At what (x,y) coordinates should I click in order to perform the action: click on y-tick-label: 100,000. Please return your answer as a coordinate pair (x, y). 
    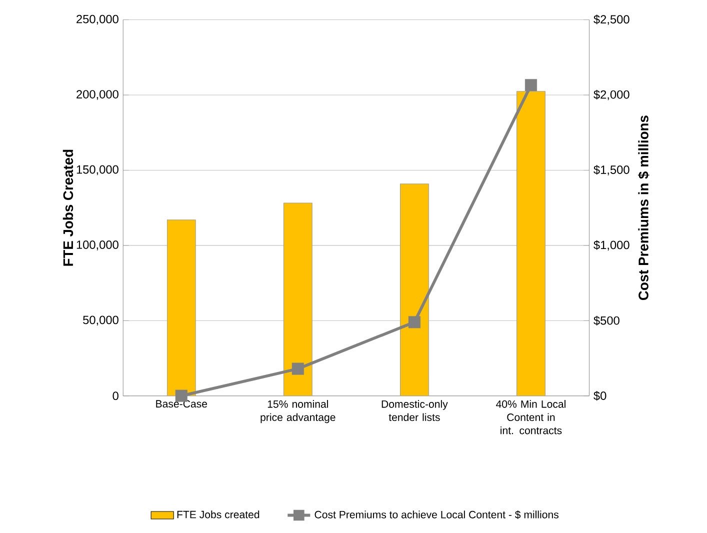
    Looking at the image, I should click on (97, 245).